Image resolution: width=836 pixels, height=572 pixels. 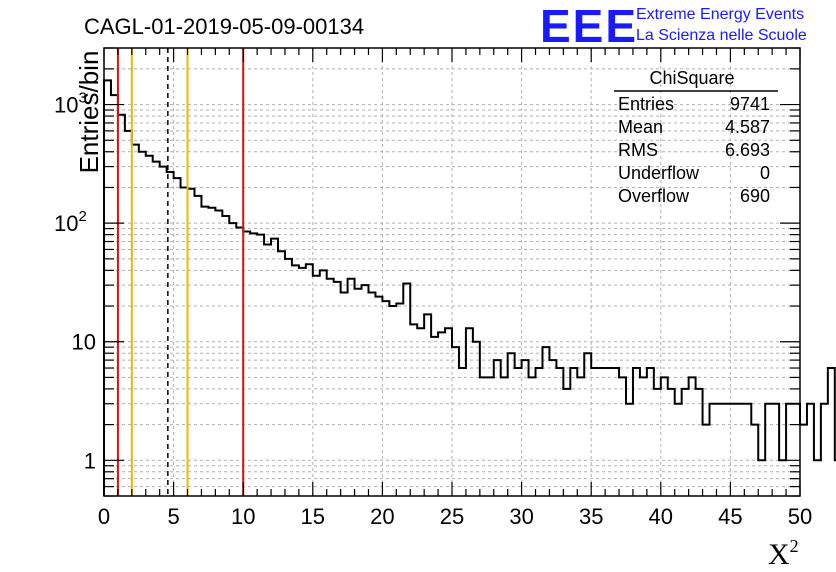 What do you see at coordinates (720, 14) in the screenshot?
I see `eee-logo-line1: Extreme Energy Events` at bounding box center [720, 14].